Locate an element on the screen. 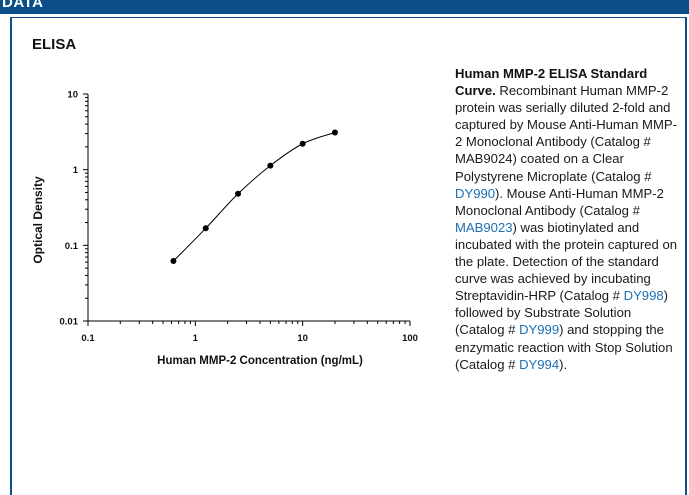 This screenshot has height=495, width=689. caption-text-6: ). is located at coordinates (563, 364).